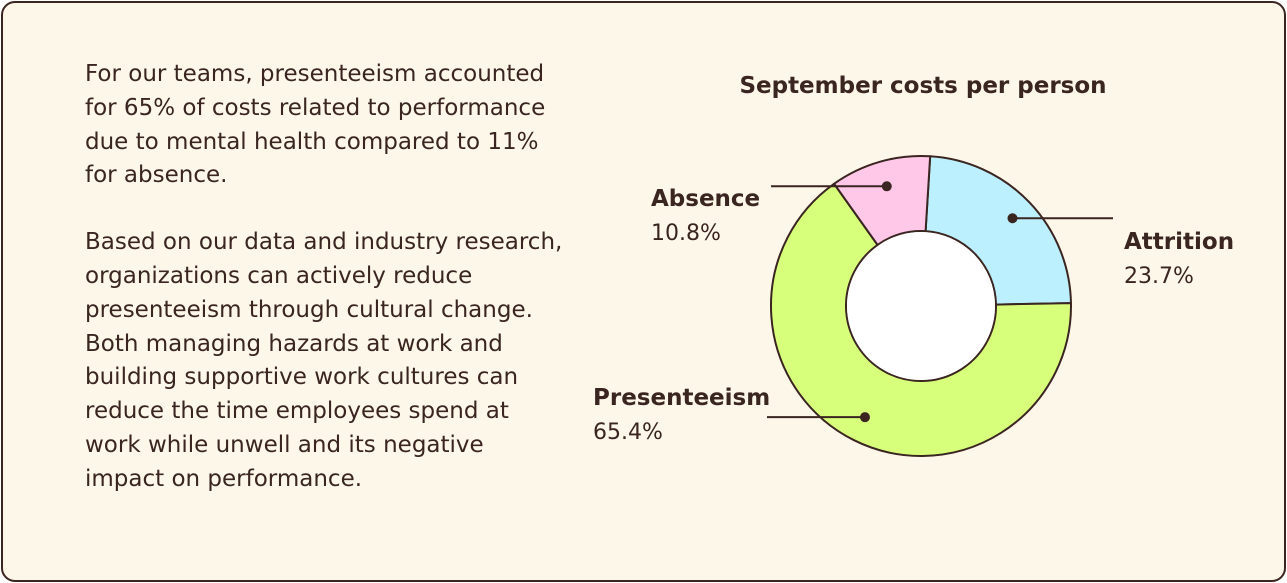 This screenshot has width=1287, height=583. I want to click on label-attrition-name: Attrition, so click(1179, 242).